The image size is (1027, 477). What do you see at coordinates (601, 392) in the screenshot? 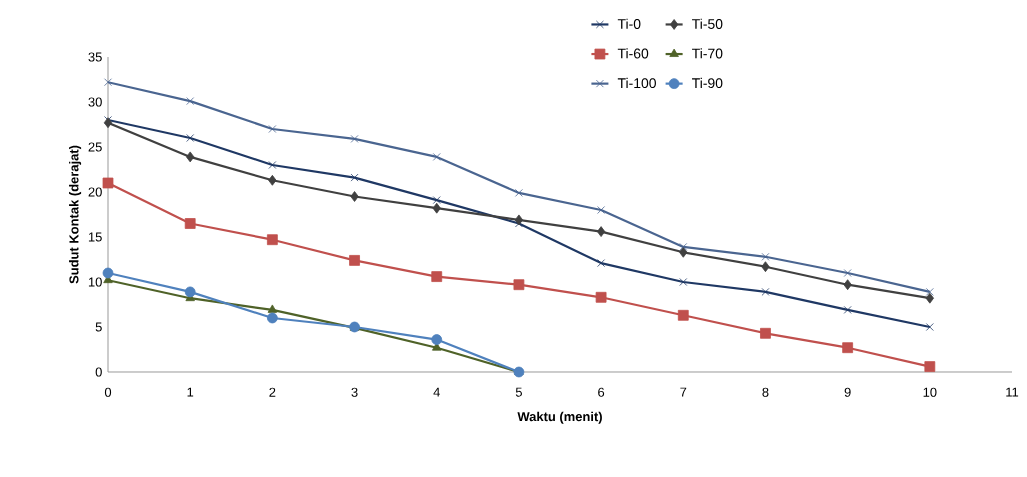
I see `x-tick-label: 6` at bounding box center [601, 392].